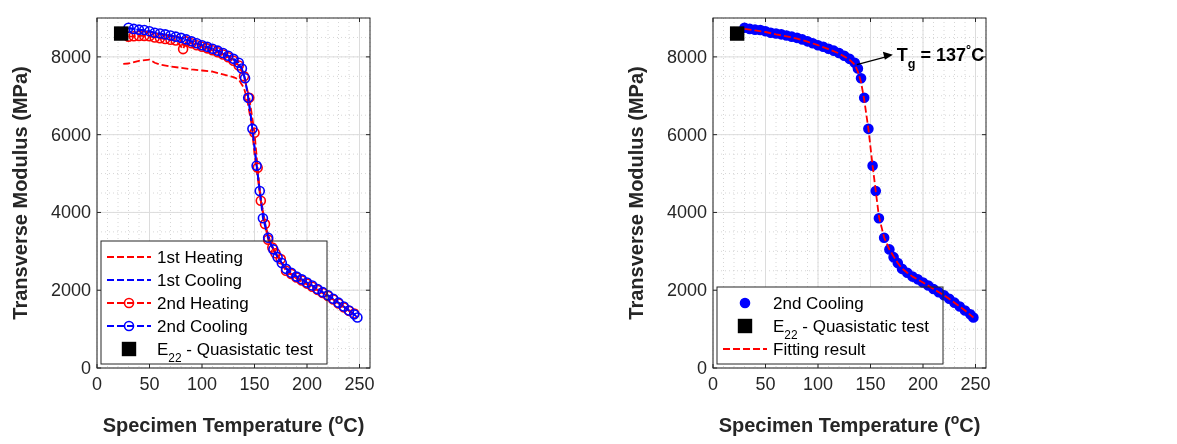 This screenshot has width=1177, height=444. Describe the element at coordinates (200, 257) in the screenshot. I see `legend-label: 1st Heating` at that location.